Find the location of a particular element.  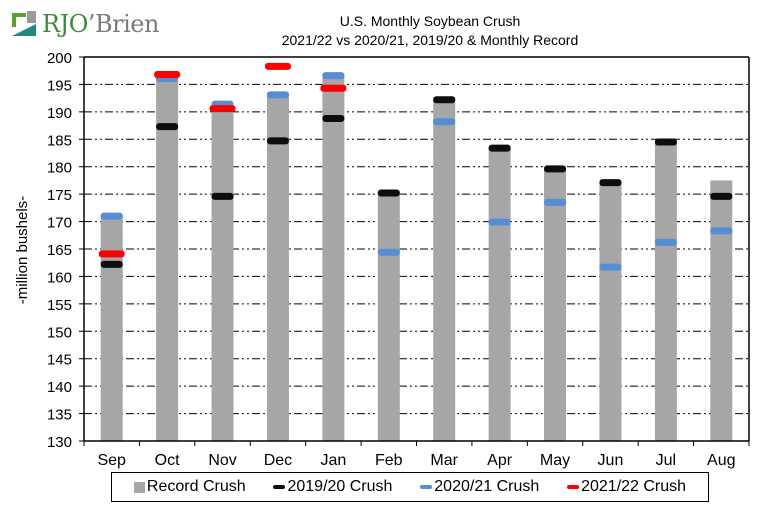

x-tick-label: Jan is located at coordinates (333, 460).